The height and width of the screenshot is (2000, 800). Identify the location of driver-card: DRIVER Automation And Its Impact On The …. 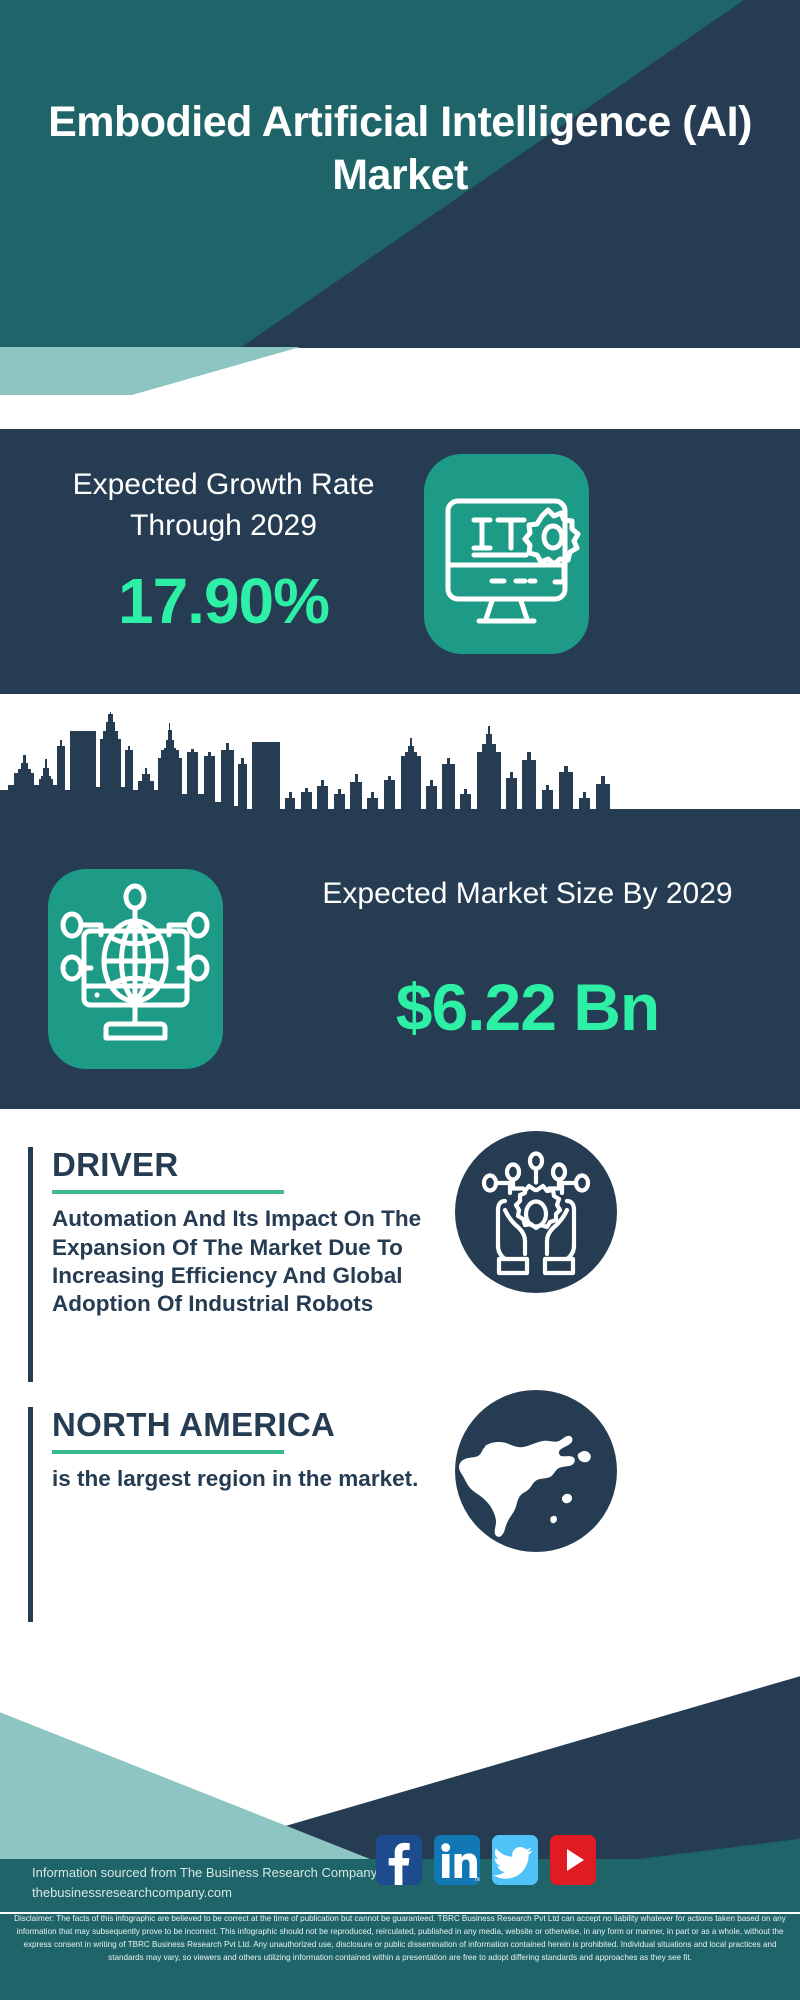
(238, 1264).